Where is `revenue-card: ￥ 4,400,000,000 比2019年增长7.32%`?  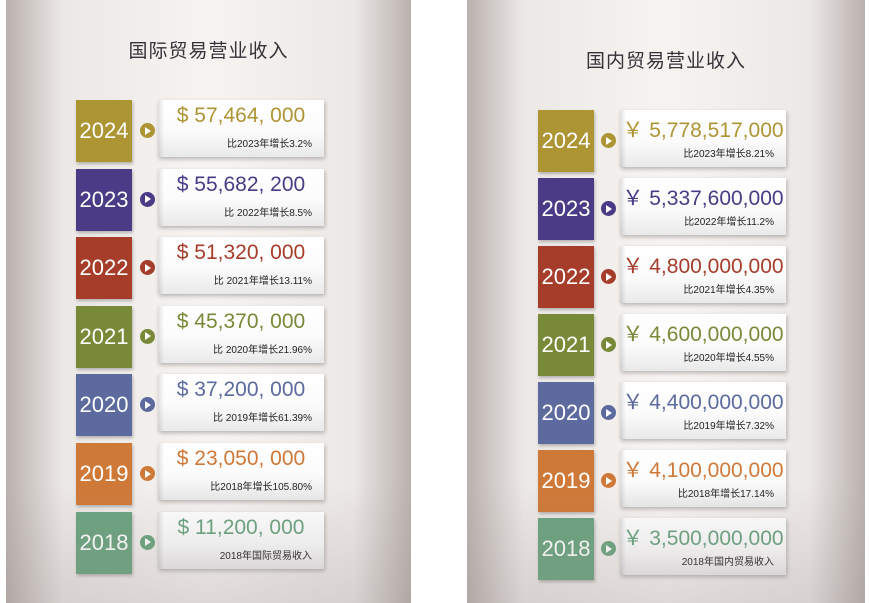 revenue-card: ￥ 4,400,000,000 比2019年增长7.32% is located at coordinates (703, 410).